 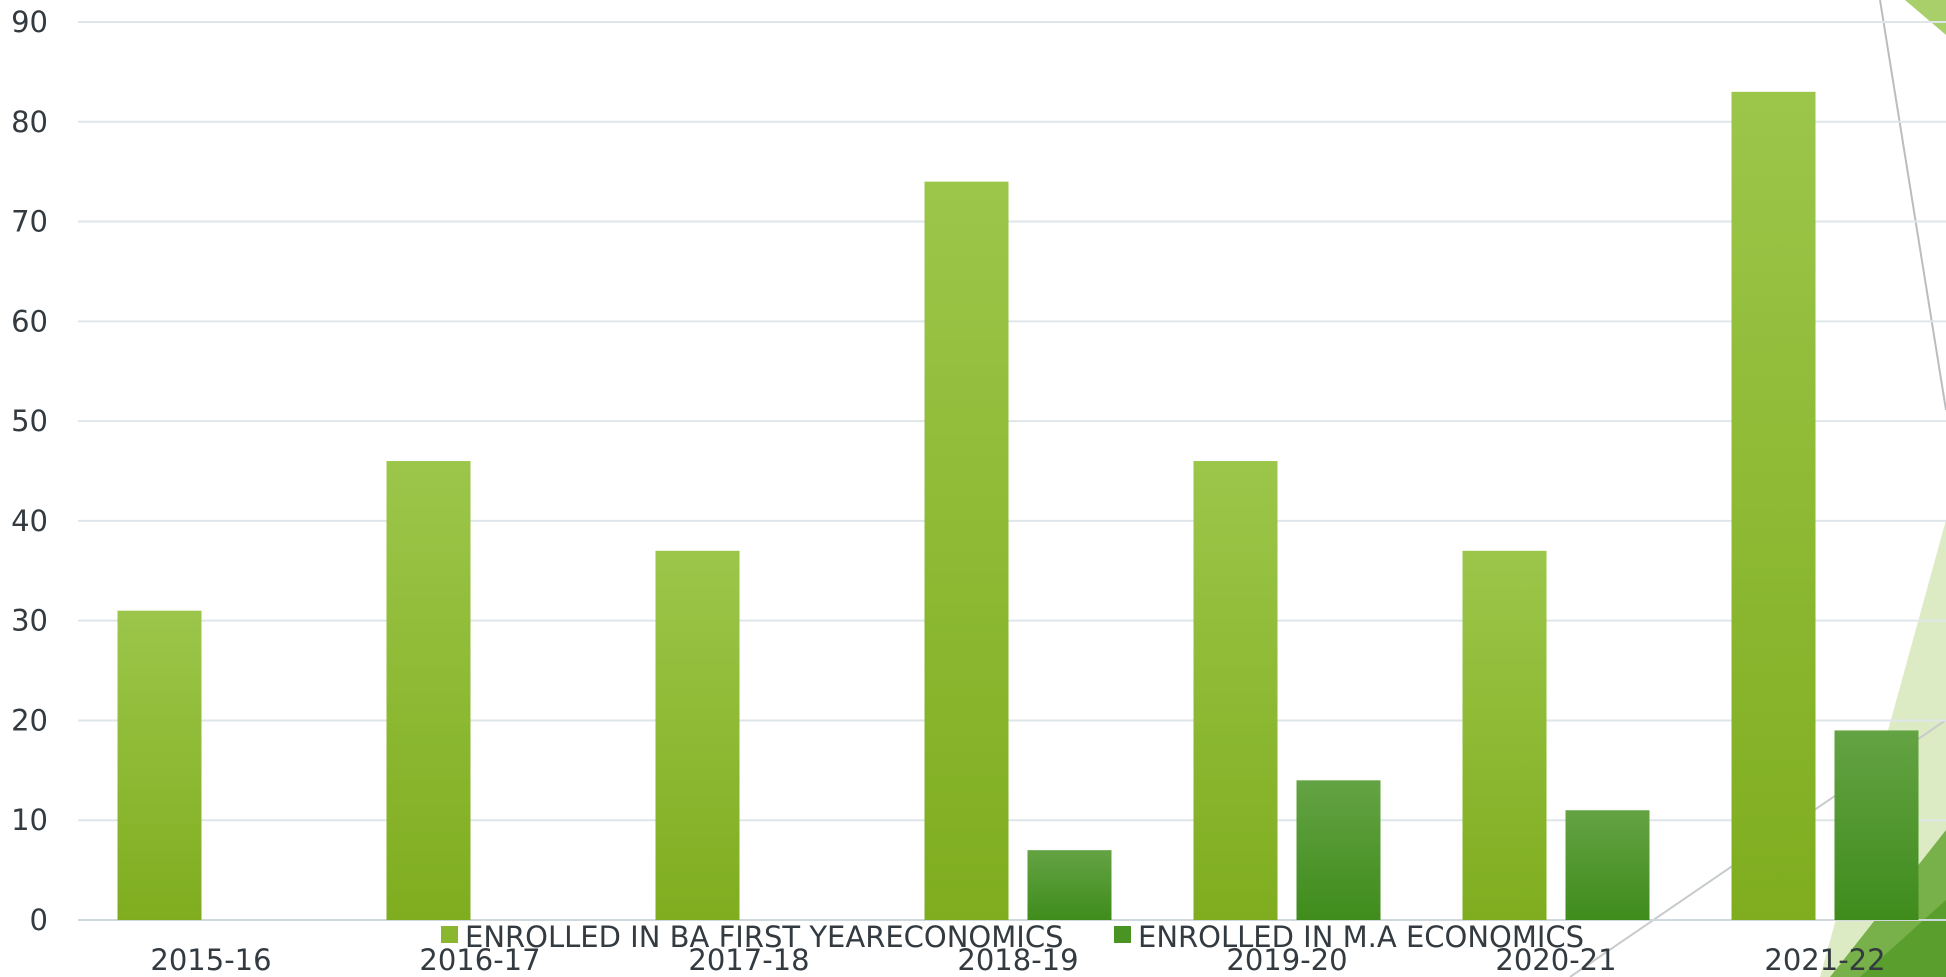 I want to click on x-tick-label: 2015-16, so click(x=210, y=960).